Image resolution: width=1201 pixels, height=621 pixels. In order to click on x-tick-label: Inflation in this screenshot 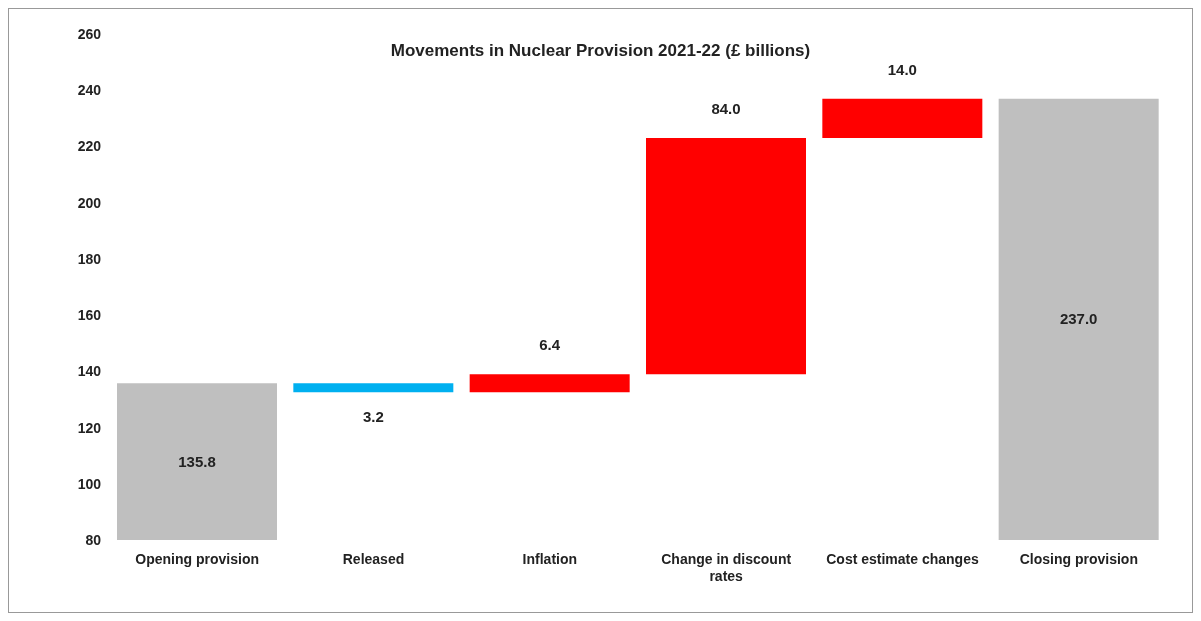, I will do `click(550, 559)`.